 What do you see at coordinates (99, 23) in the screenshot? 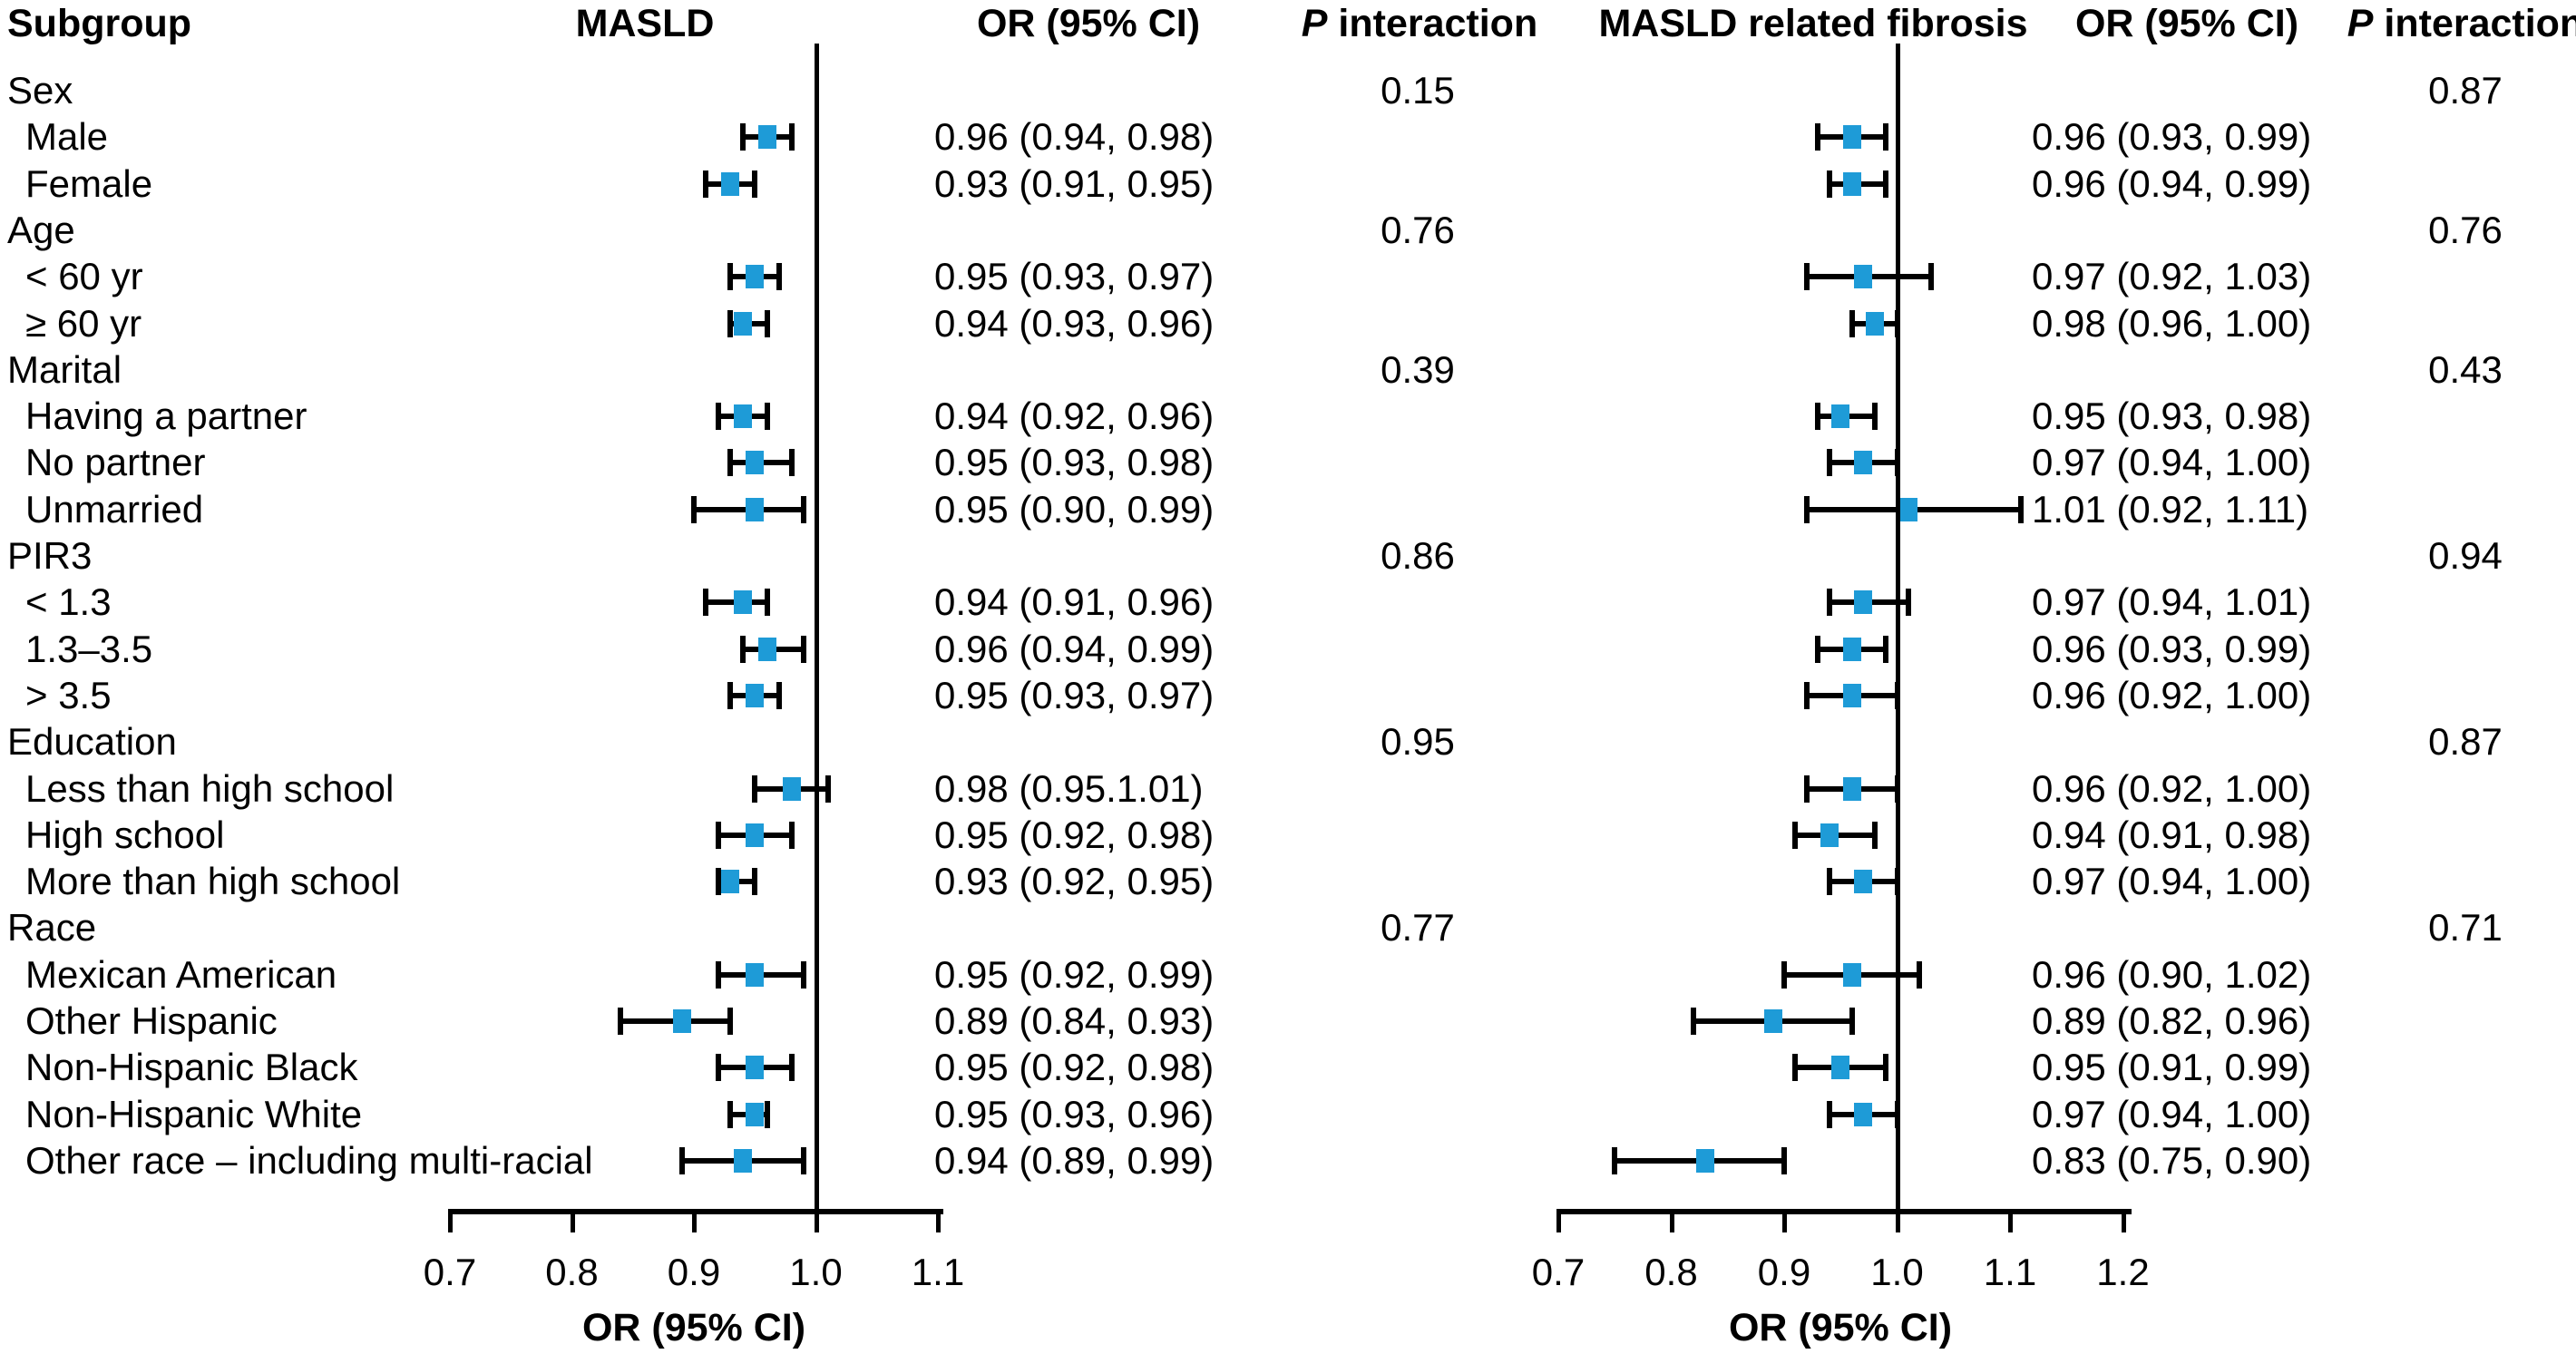
I see `column-header-subgroup: Subgroup` at bounding box center [99, 23].